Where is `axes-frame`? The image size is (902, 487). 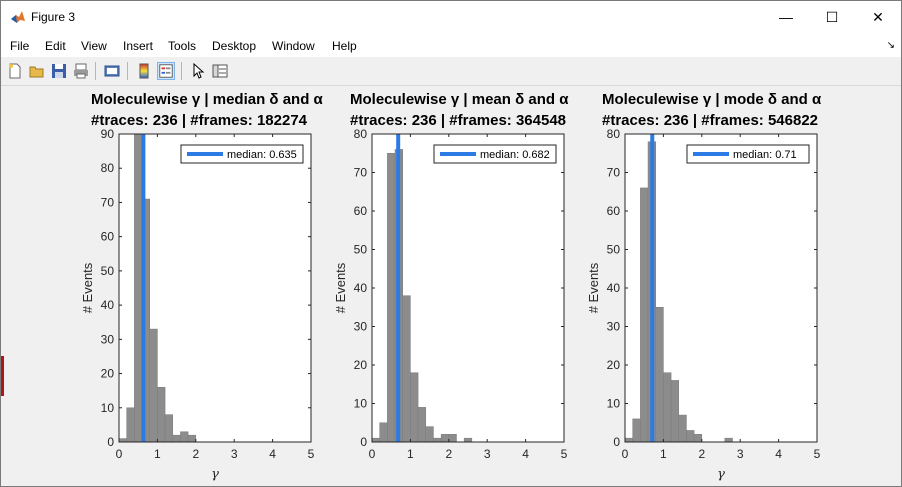
axes-frame is located at coordinates (215, 288).